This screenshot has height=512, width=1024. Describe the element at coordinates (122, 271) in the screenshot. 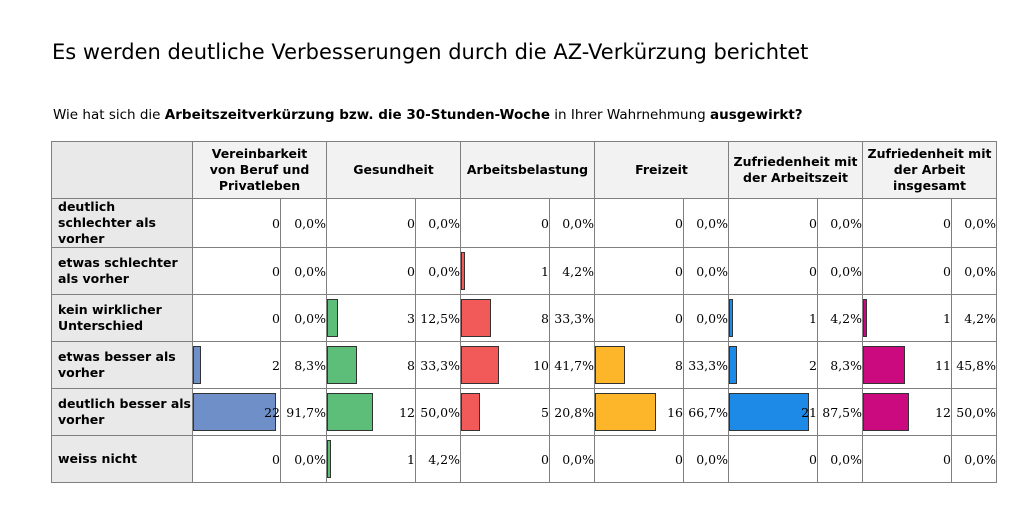

I see `row-label: etwas schlechter als vorher` at that location.